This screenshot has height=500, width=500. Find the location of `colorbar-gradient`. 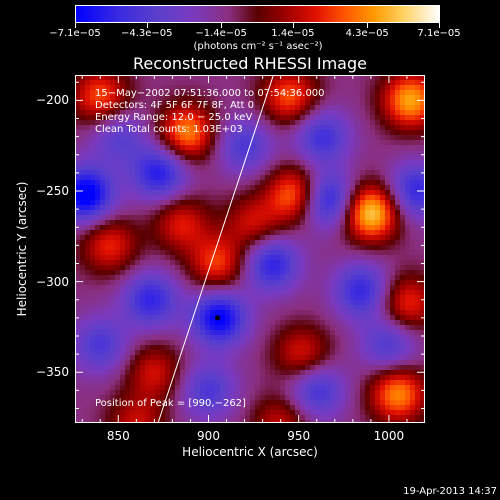

colorbar-gradient is located at coordinates (257, 14).